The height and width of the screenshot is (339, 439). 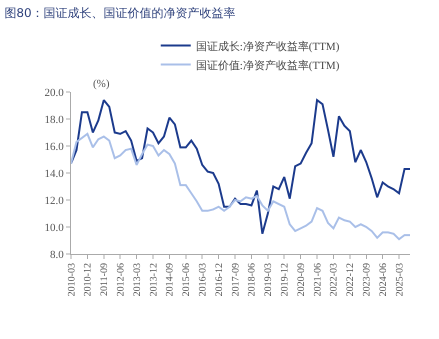 I want to click on y-axis-title: (%), so click(x=101, y=84).